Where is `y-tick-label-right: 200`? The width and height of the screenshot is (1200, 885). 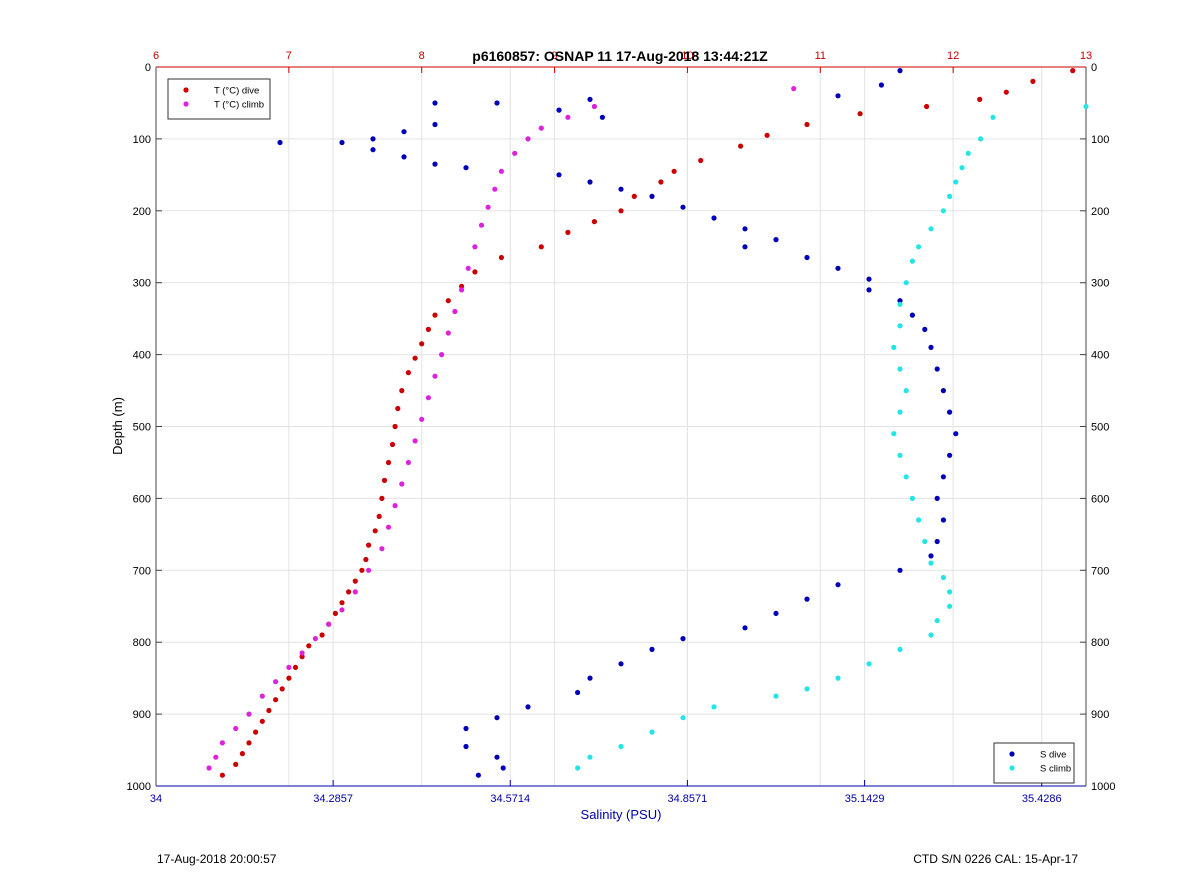
y-tick-label-right: 200 is located at coordinates (1100, 212).